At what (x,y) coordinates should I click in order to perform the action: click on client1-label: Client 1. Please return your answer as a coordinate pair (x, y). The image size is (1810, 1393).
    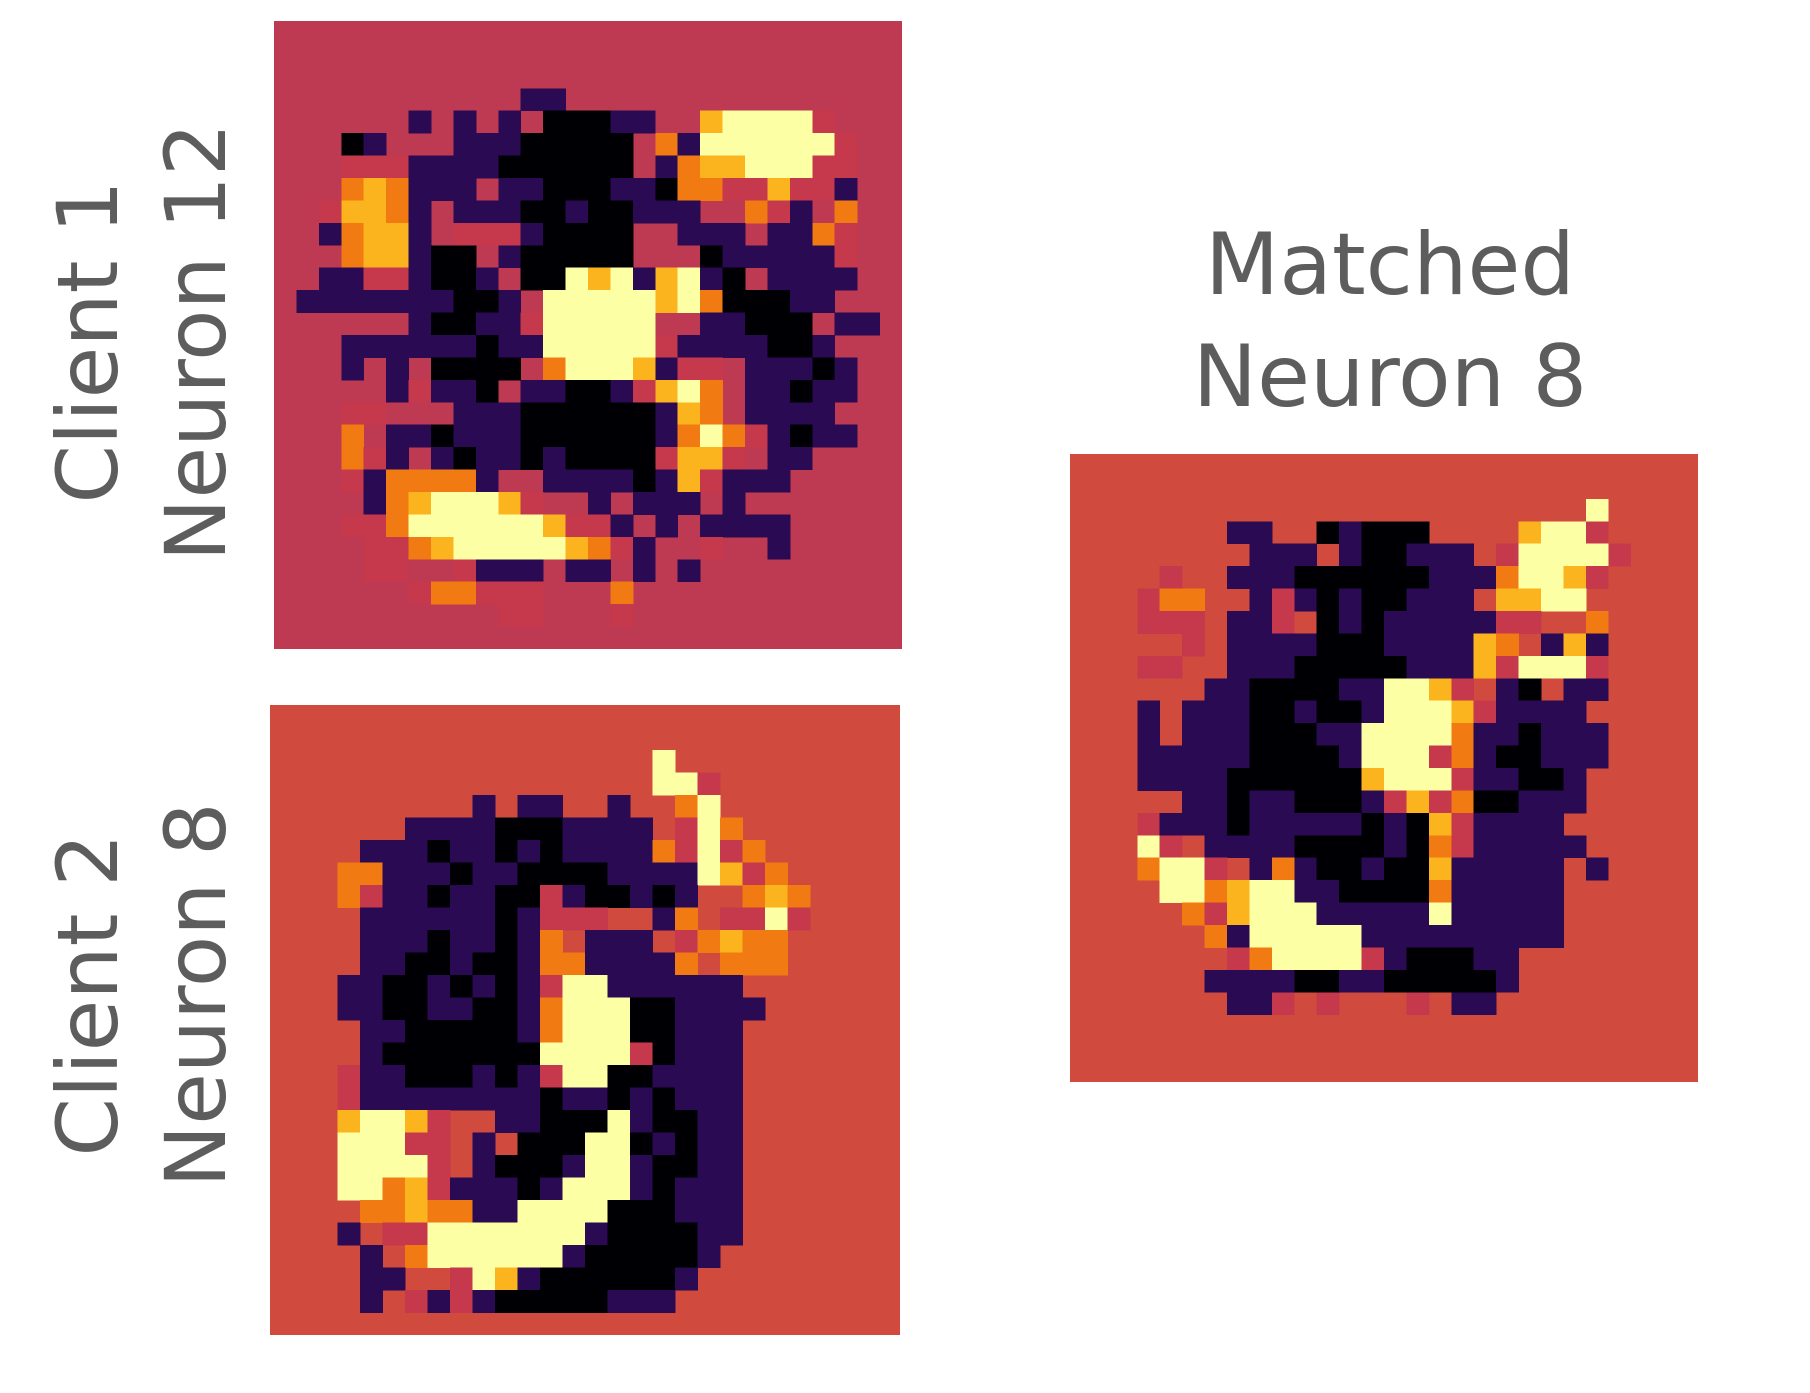
    Looking at the image, I should click on (88, 341).